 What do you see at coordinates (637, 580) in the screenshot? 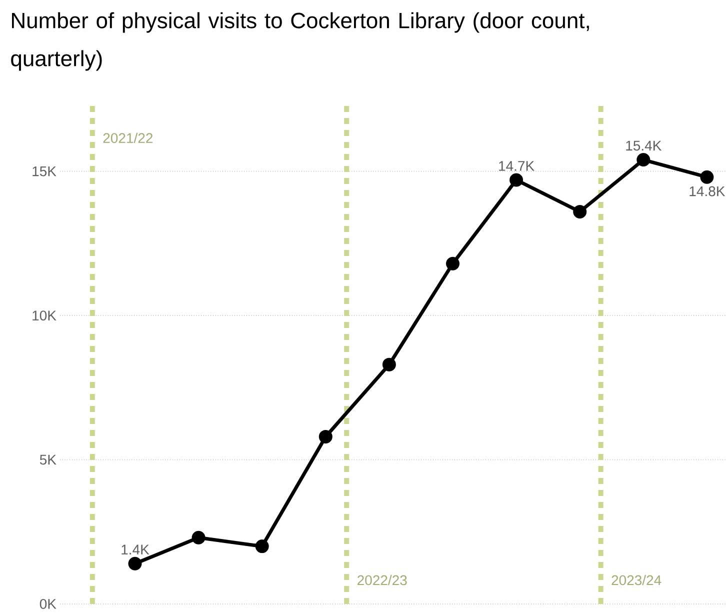
I see `annotation: 2023/24` at bounding box center [637, 580].